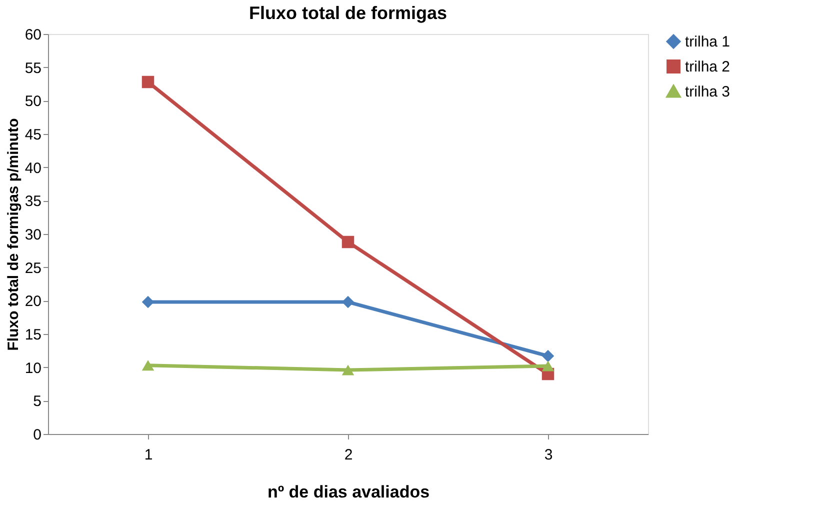  Describe the element at coordinates (13, 234) in the screenshot. I see `y-axis-title: Fluxo total de formigas p/minuto` at that location.